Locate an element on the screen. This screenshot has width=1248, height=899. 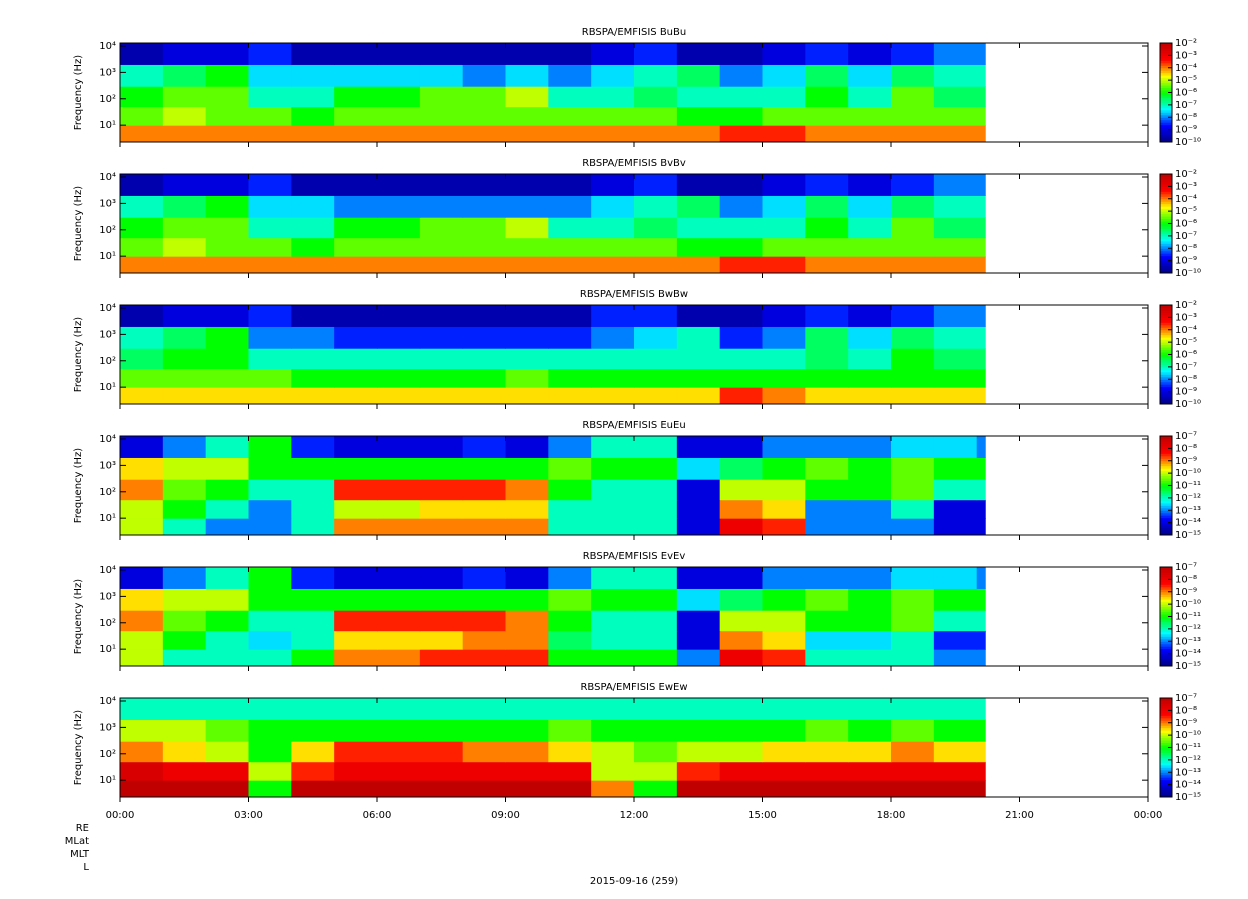
panel-title: RBSPA/EMFISIS BvBv is located at coordinates (634, 163).